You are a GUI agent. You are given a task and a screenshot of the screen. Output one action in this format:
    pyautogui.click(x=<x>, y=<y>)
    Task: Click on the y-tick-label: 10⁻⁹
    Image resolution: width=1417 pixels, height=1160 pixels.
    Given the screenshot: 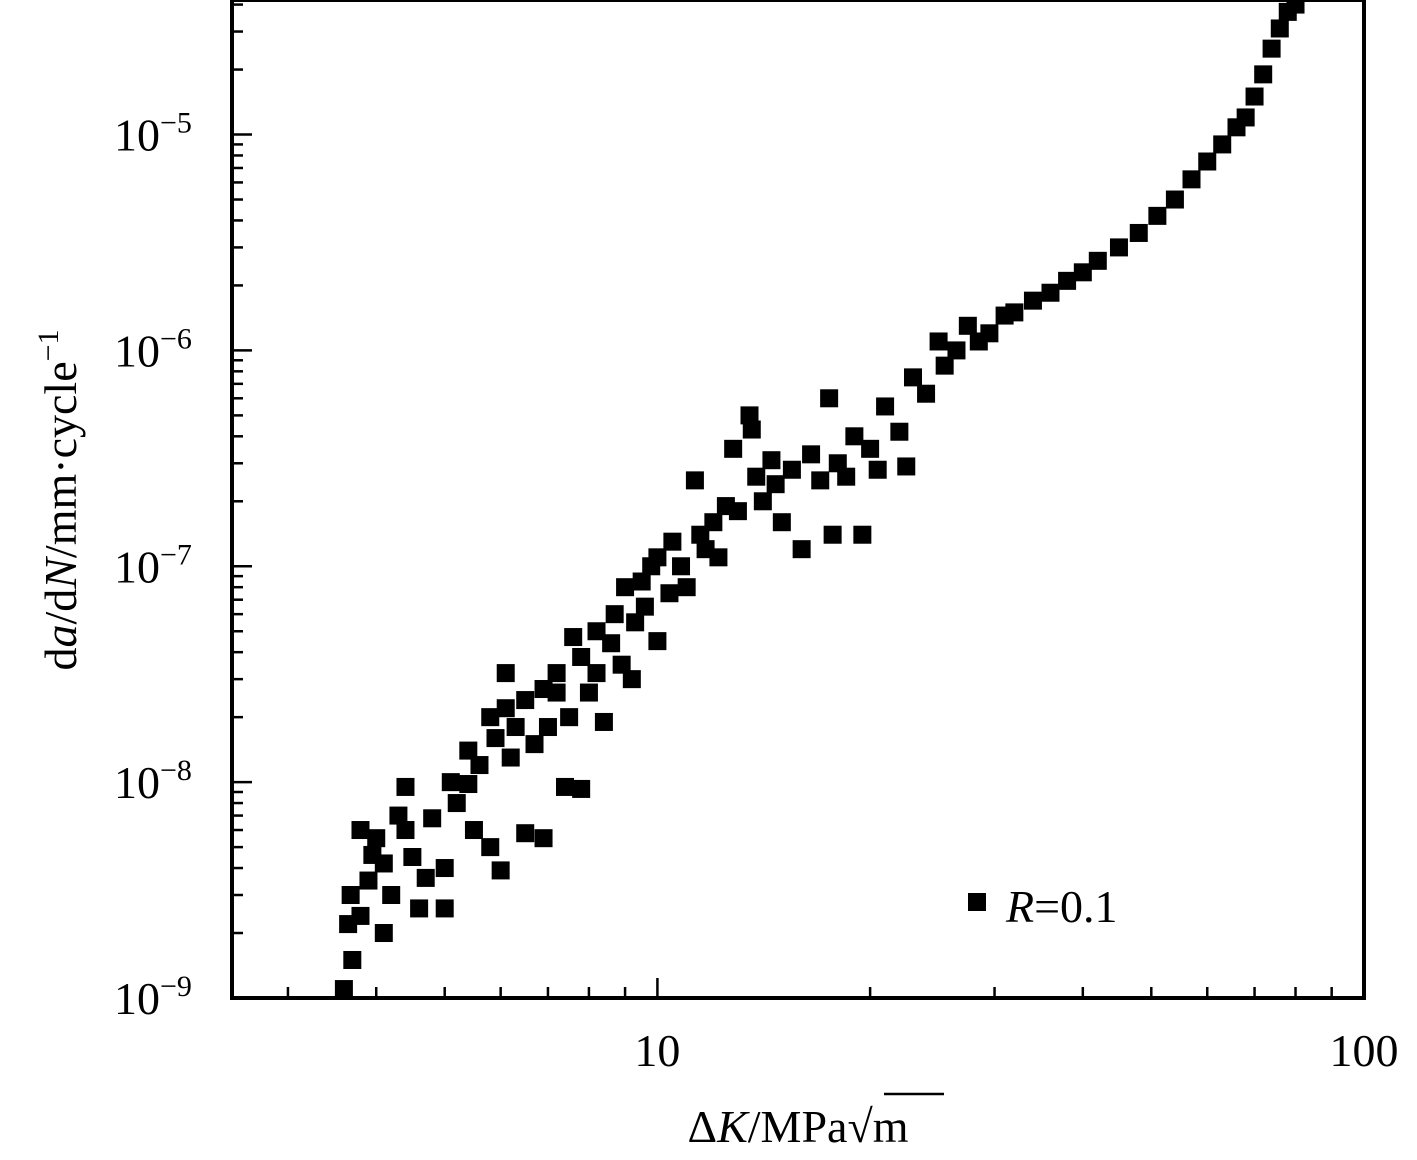 What is the action you would take?
    pyautogui.click(x=153, y=997)
    